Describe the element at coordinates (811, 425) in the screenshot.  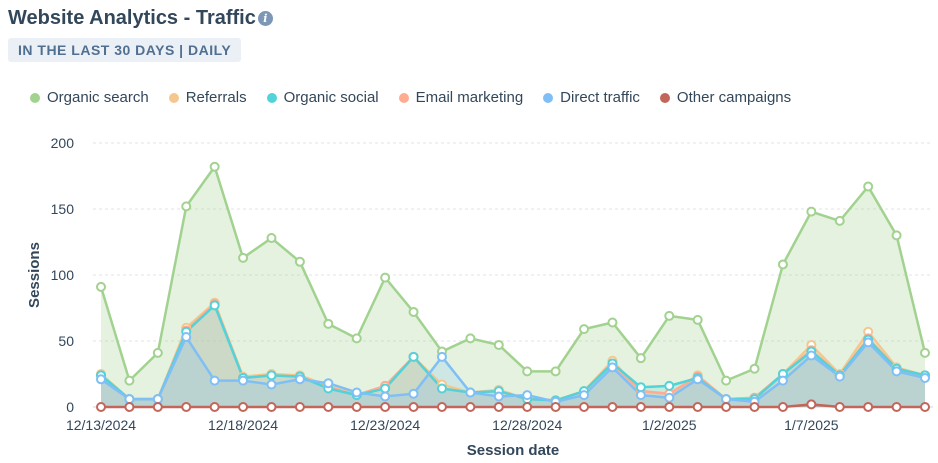
I see `x-tick-label: 1/7/2025` at that location.